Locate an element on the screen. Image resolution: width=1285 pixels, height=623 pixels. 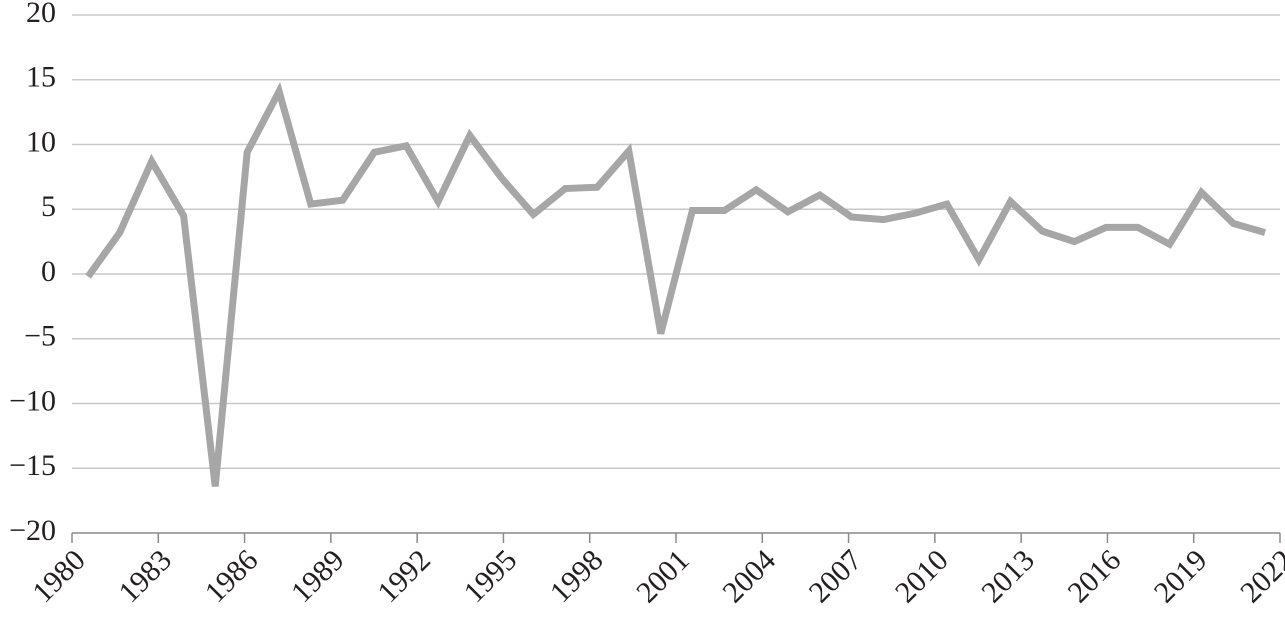
y-tick-label: −15 is located at coordinates (32, 465).